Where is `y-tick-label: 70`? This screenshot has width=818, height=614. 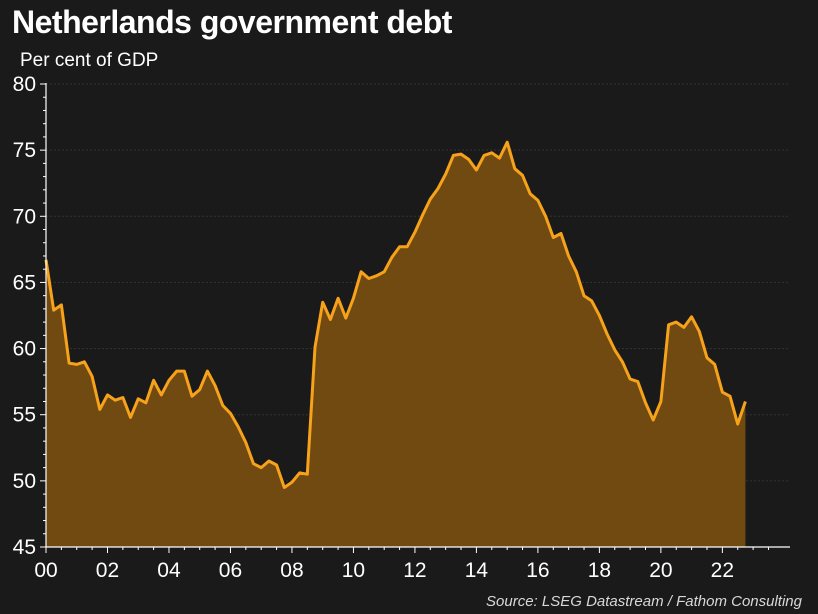
y-tick-label: 70 is located at coordinates (24, 216).